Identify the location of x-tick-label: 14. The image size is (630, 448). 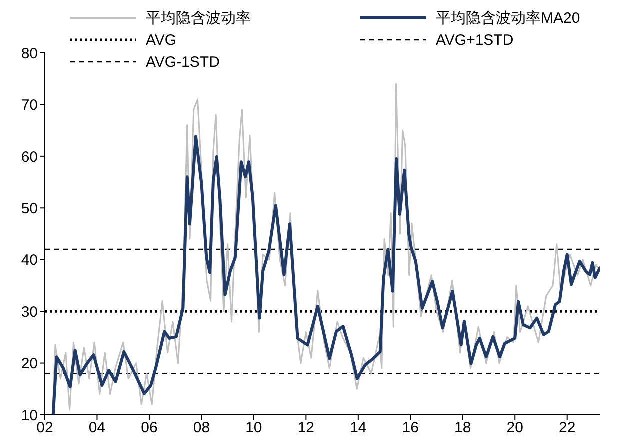
(358, 428).